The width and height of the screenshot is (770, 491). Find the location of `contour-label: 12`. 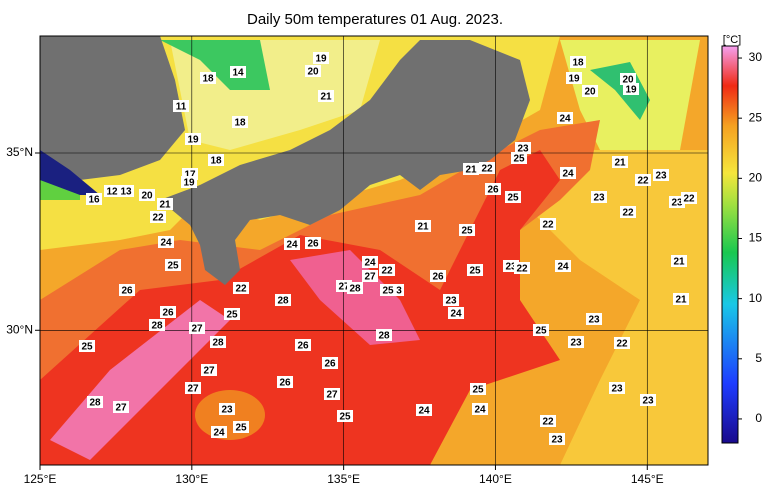

contour-label: 12 is located at coordinates (112, 192).